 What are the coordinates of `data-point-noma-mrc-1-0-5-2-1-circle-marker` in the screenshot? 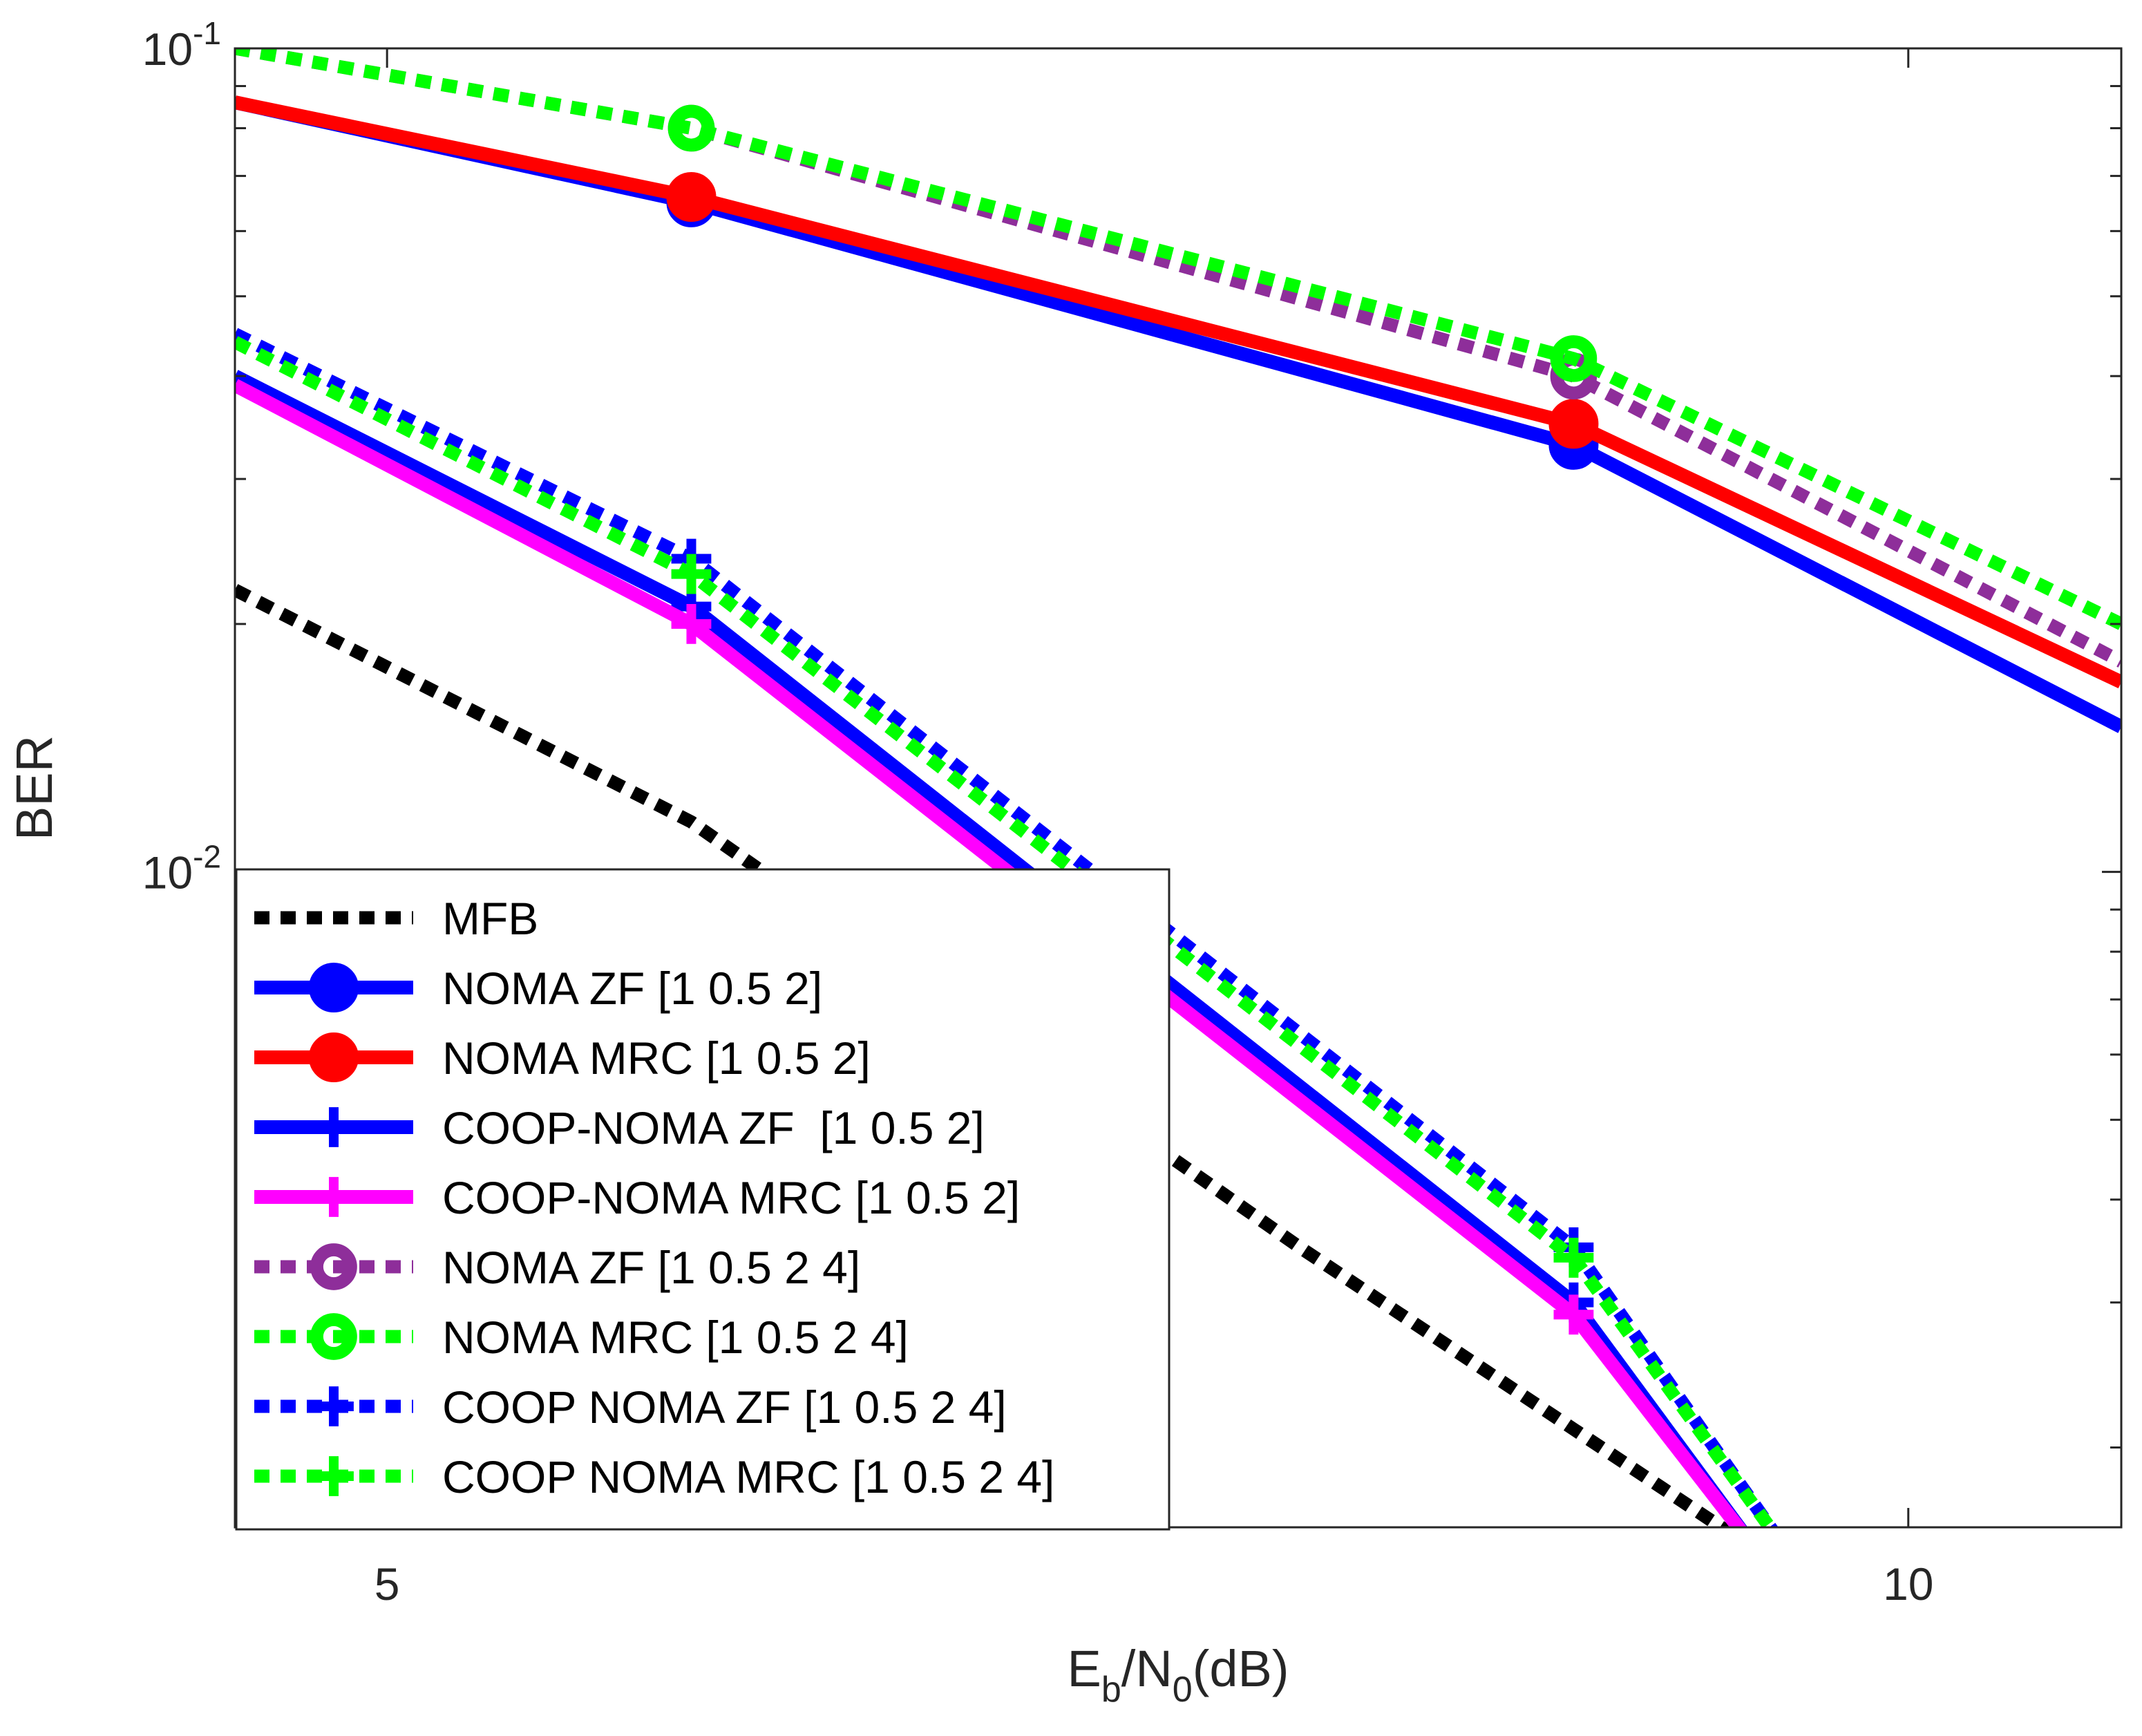 It's located at (691, 197).